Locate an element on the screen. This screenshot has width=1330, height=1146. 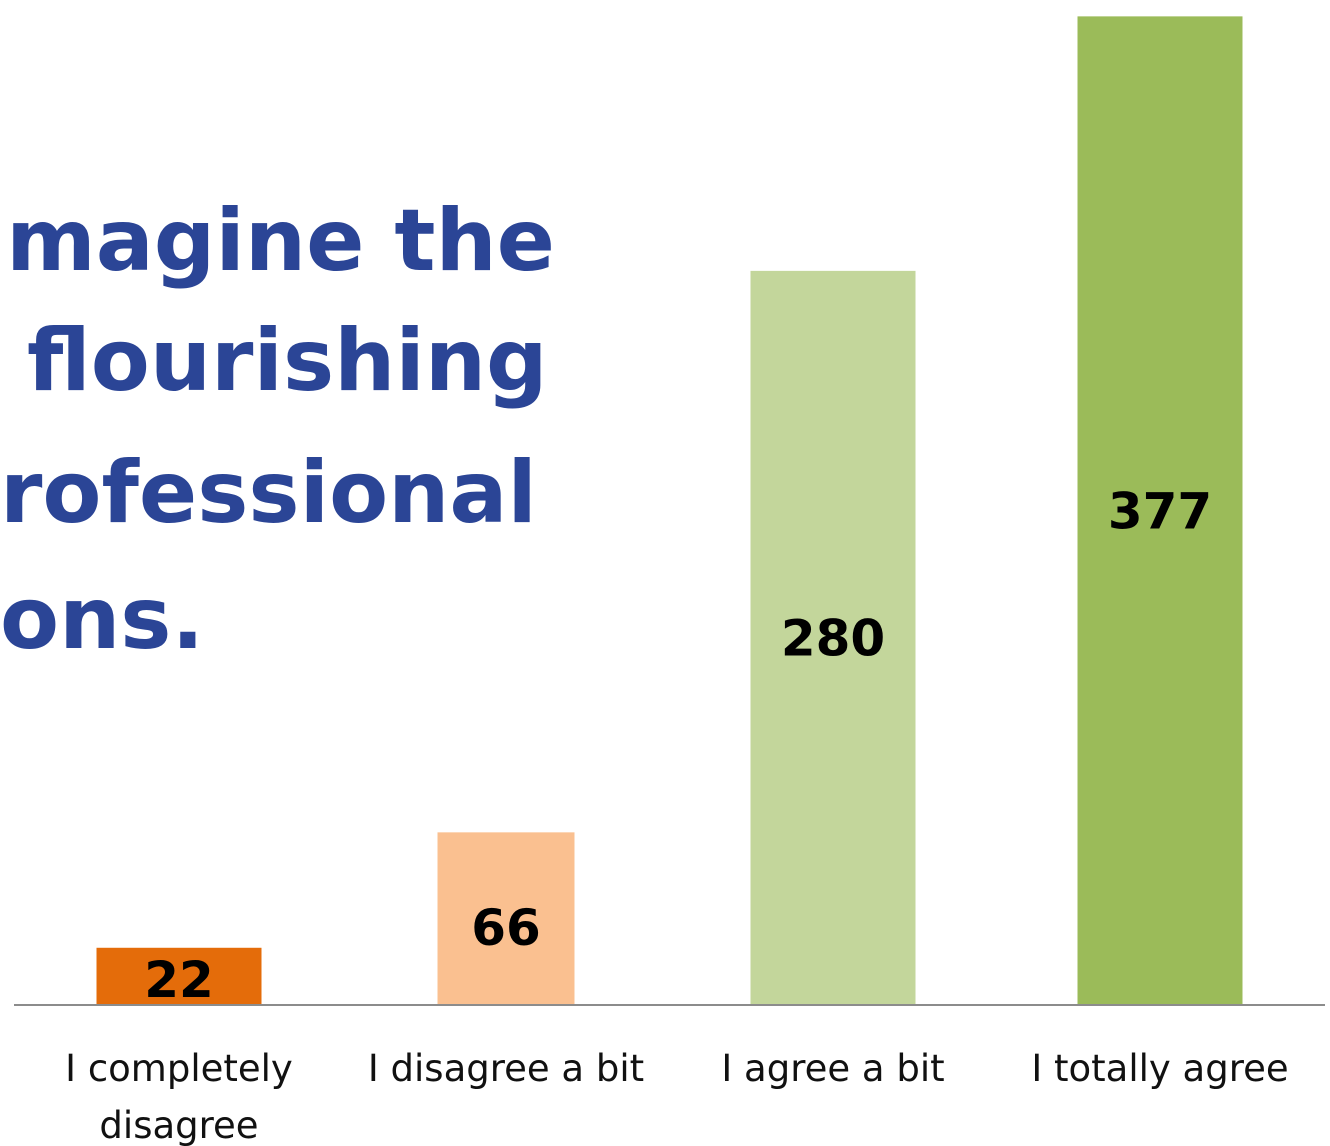
category-label-4-line-1: I totally agree is located at coordinates (1159, 1068).